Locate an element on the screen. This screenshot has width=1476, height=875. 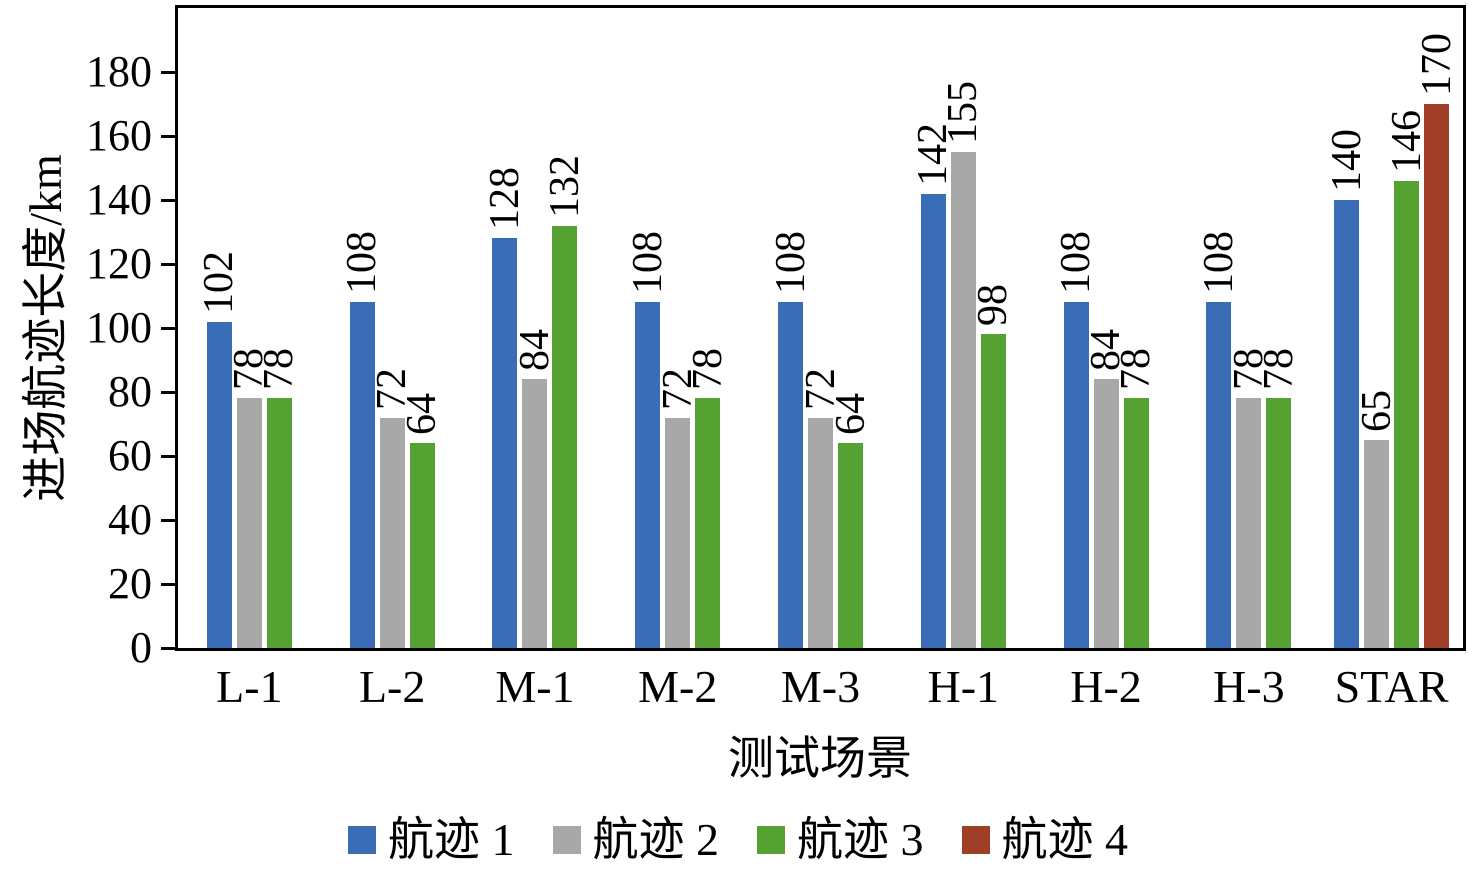
y-tick-label: 80 is located at coordinates (130, 391).